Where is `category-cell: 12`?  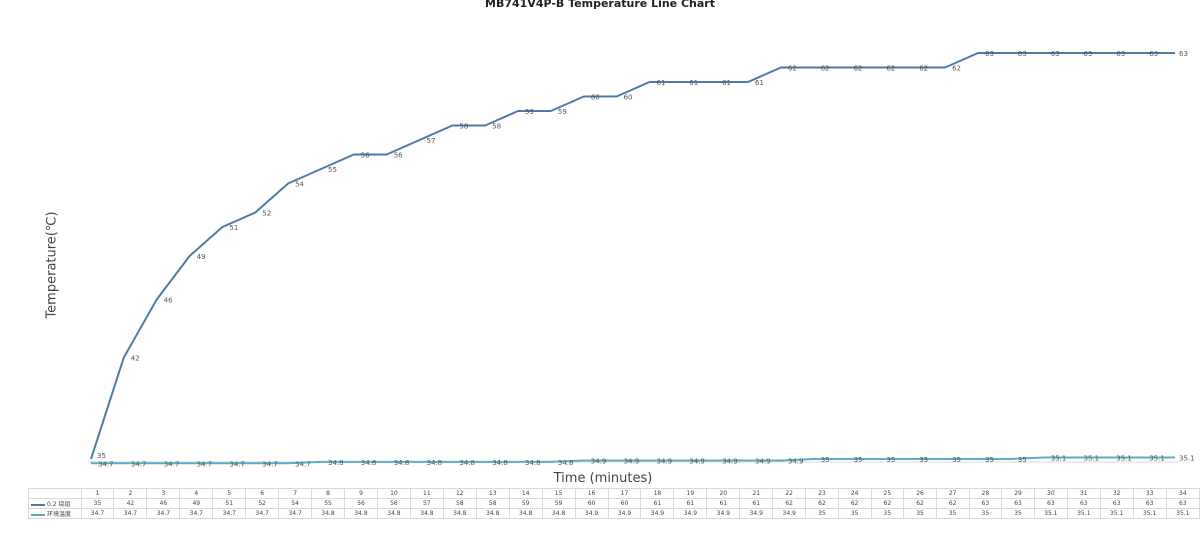 category-cell: 12 is located at coordinates (459, 493).